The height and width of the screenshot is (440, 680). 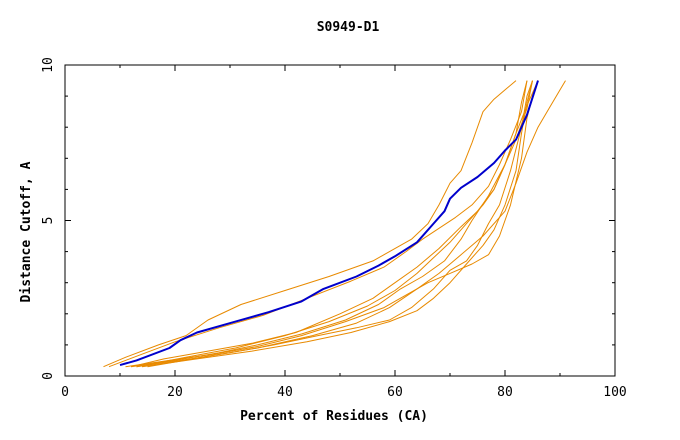 What do you see at coordinates (348, 27) in the screenshot?
I see `chart-title: S0949-D1` at bounding box center [348, 27].